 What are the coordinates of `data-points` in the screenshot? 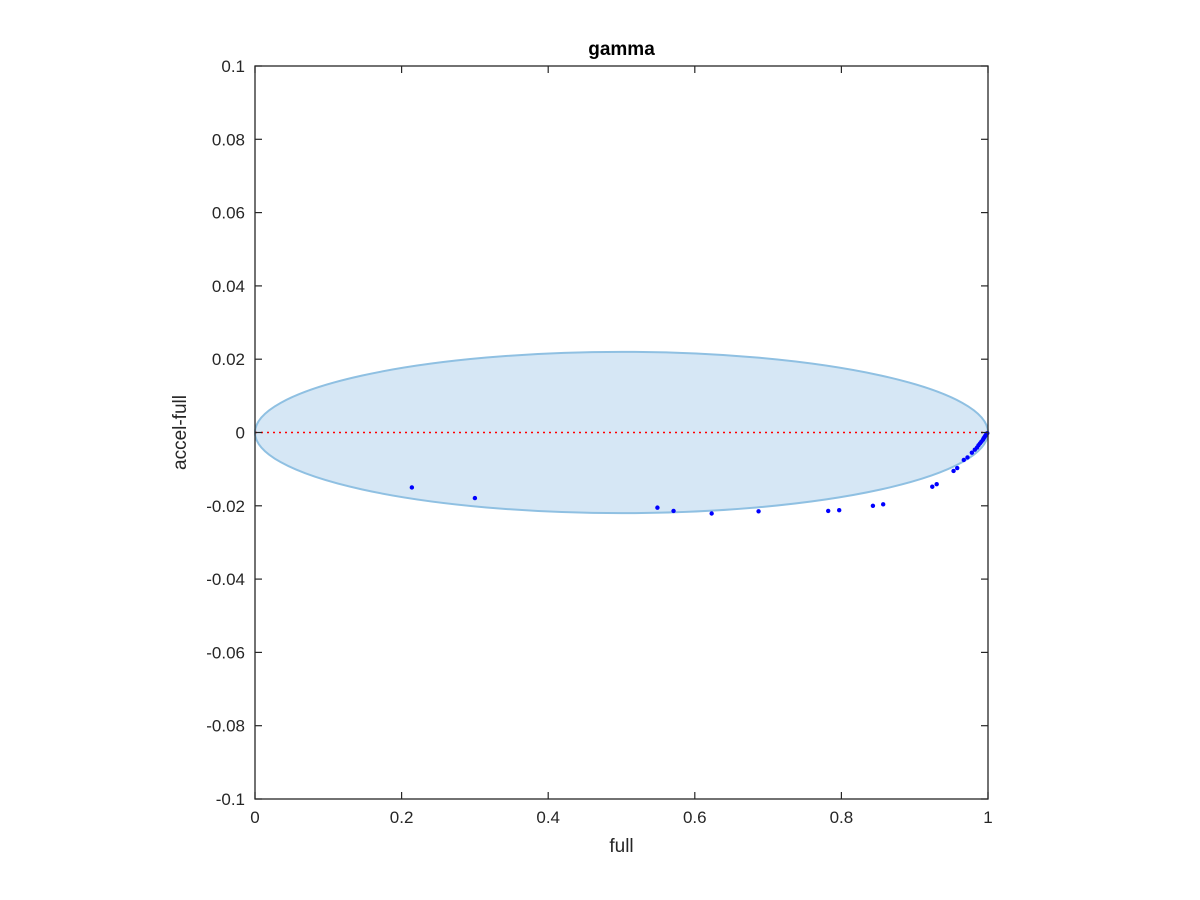 It's located at (699, 473).